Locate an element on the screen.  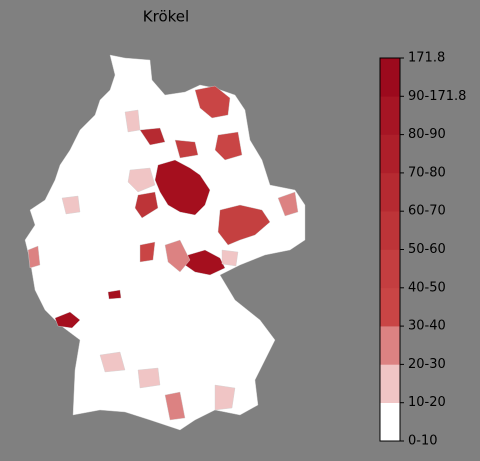
colorbar-label: 0-10 is located at coordinates (423, 441).